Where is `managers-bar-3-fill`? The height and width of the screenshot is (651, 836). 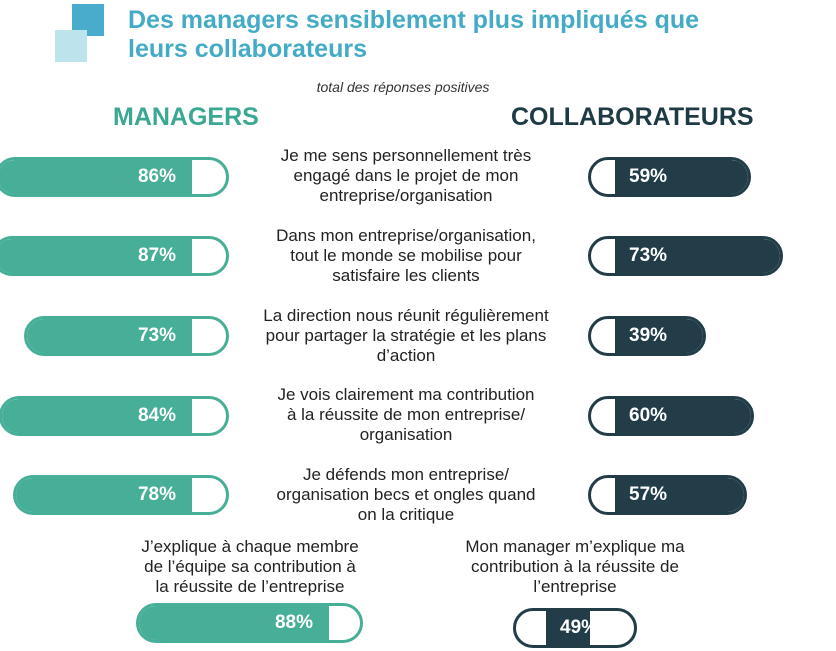
managers-bar-3-fill is located at coordinates (109, 336).